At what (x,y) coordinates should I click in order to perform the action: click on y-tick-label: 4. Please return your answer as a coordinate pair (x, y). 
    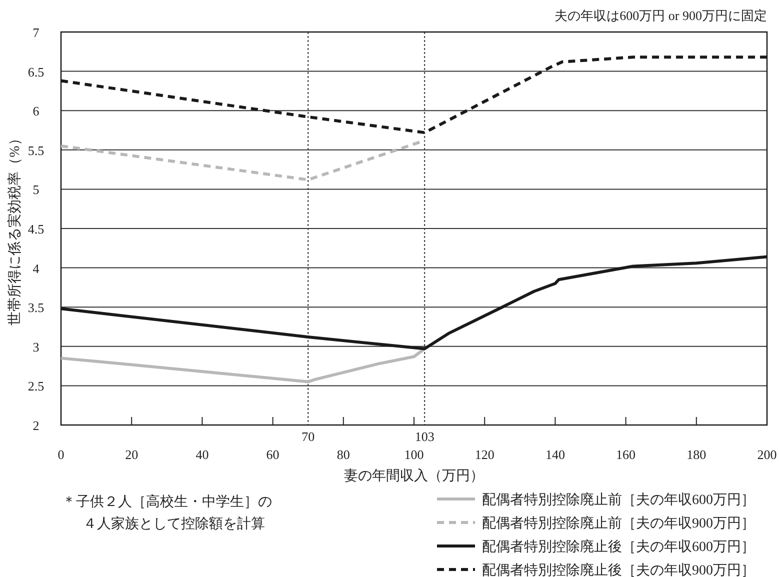
    Looking at the image, I should click on (36, 268).